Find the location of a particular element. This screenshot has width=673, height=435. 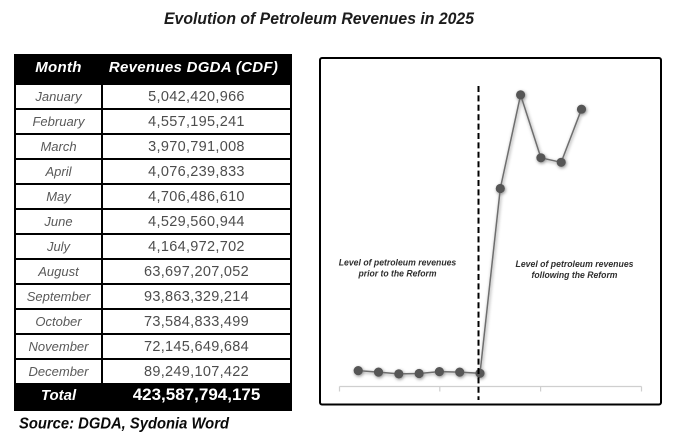

svg-text: prior to the Reform is located at coordinates (397, 274).